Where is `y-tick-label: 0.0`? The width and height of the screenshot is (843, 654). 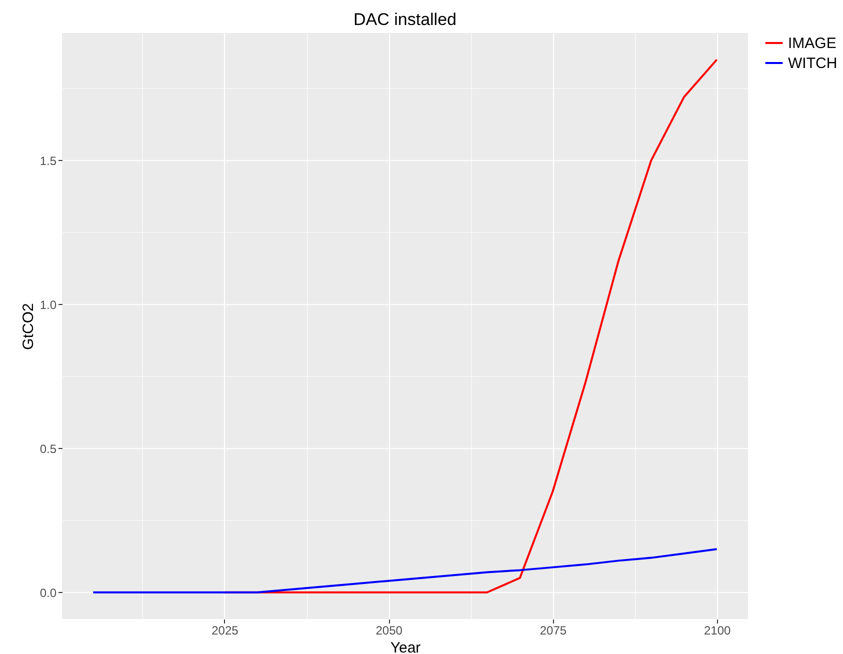
y-tick-label: 0.0 is located at coordinates (48, 593).